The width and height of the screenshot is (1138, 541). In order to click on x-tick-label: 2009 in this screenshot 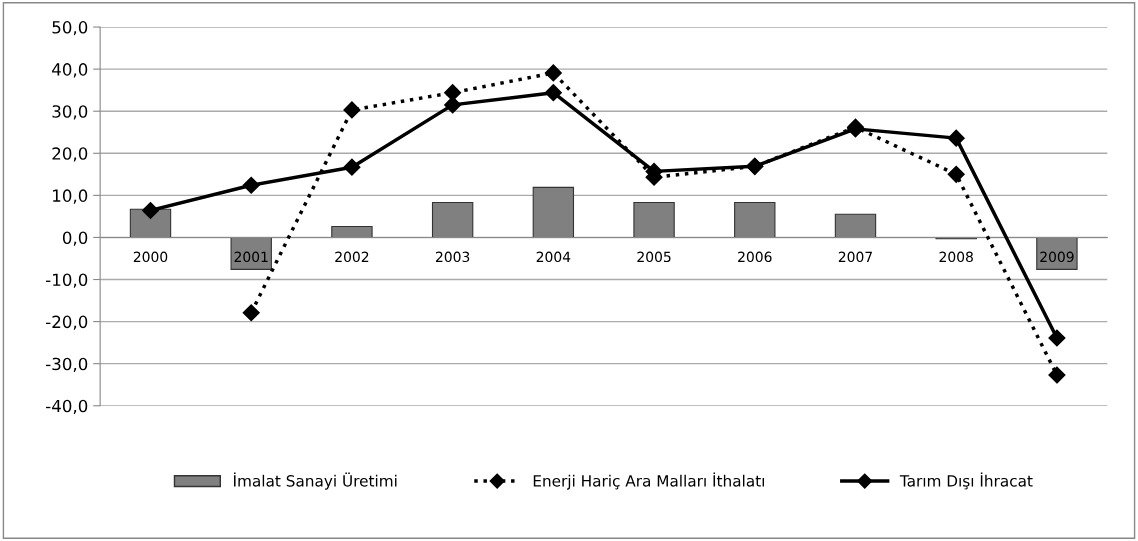, I will do `click(1057, 257)`.